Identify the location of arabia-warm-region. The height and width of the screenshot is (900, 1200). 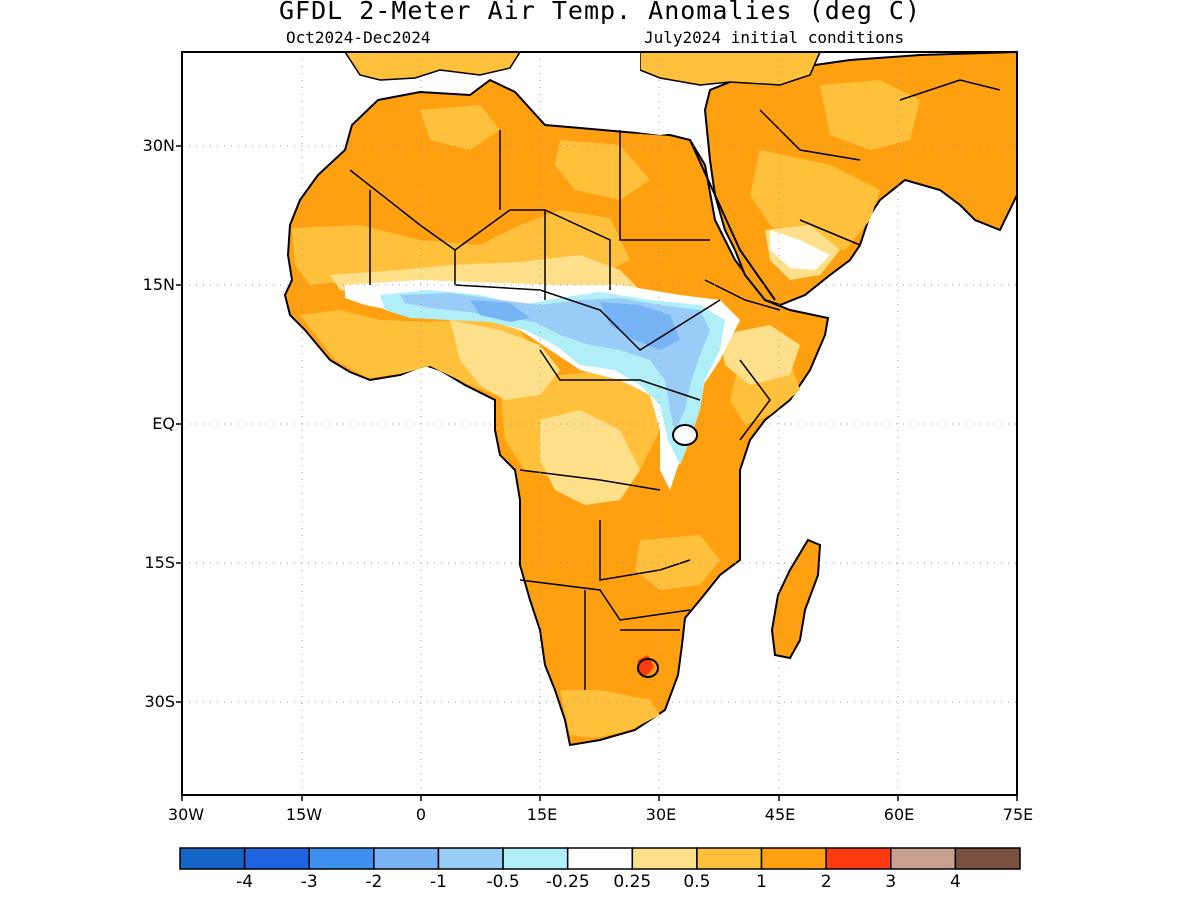
(815, 200).